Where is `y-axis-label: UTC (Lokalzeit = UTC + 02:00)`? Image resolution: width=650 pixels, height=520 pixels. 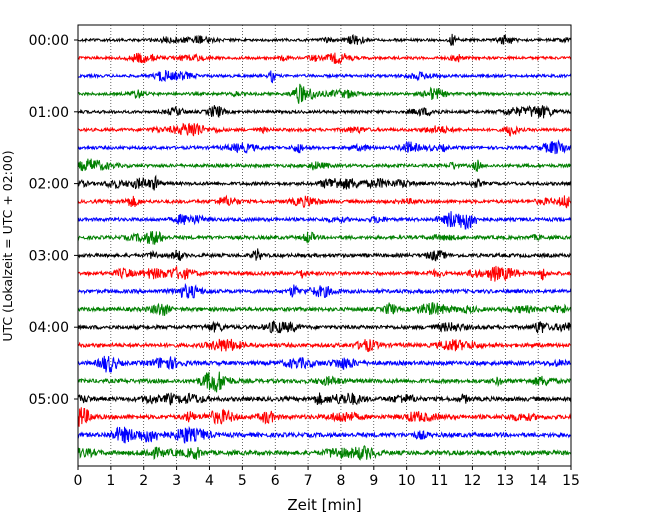
y-axis-label: UTC (Lokalzeit = UTC + 02:00) is located at coordinates (7, 245).